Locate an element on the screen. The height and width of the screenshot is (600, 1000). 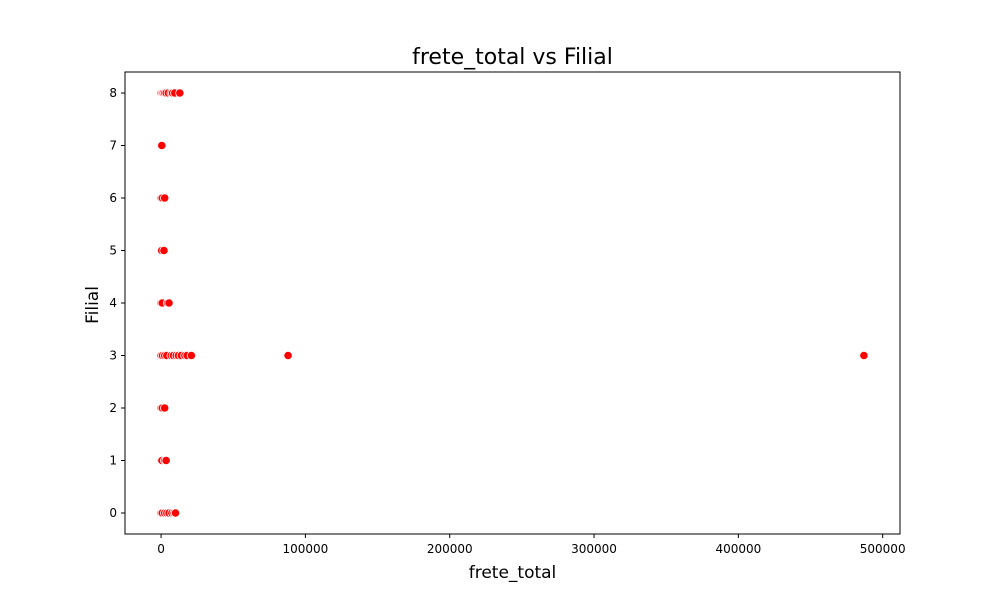
y-tick-label: 4 is located at coordinates (113, 303).